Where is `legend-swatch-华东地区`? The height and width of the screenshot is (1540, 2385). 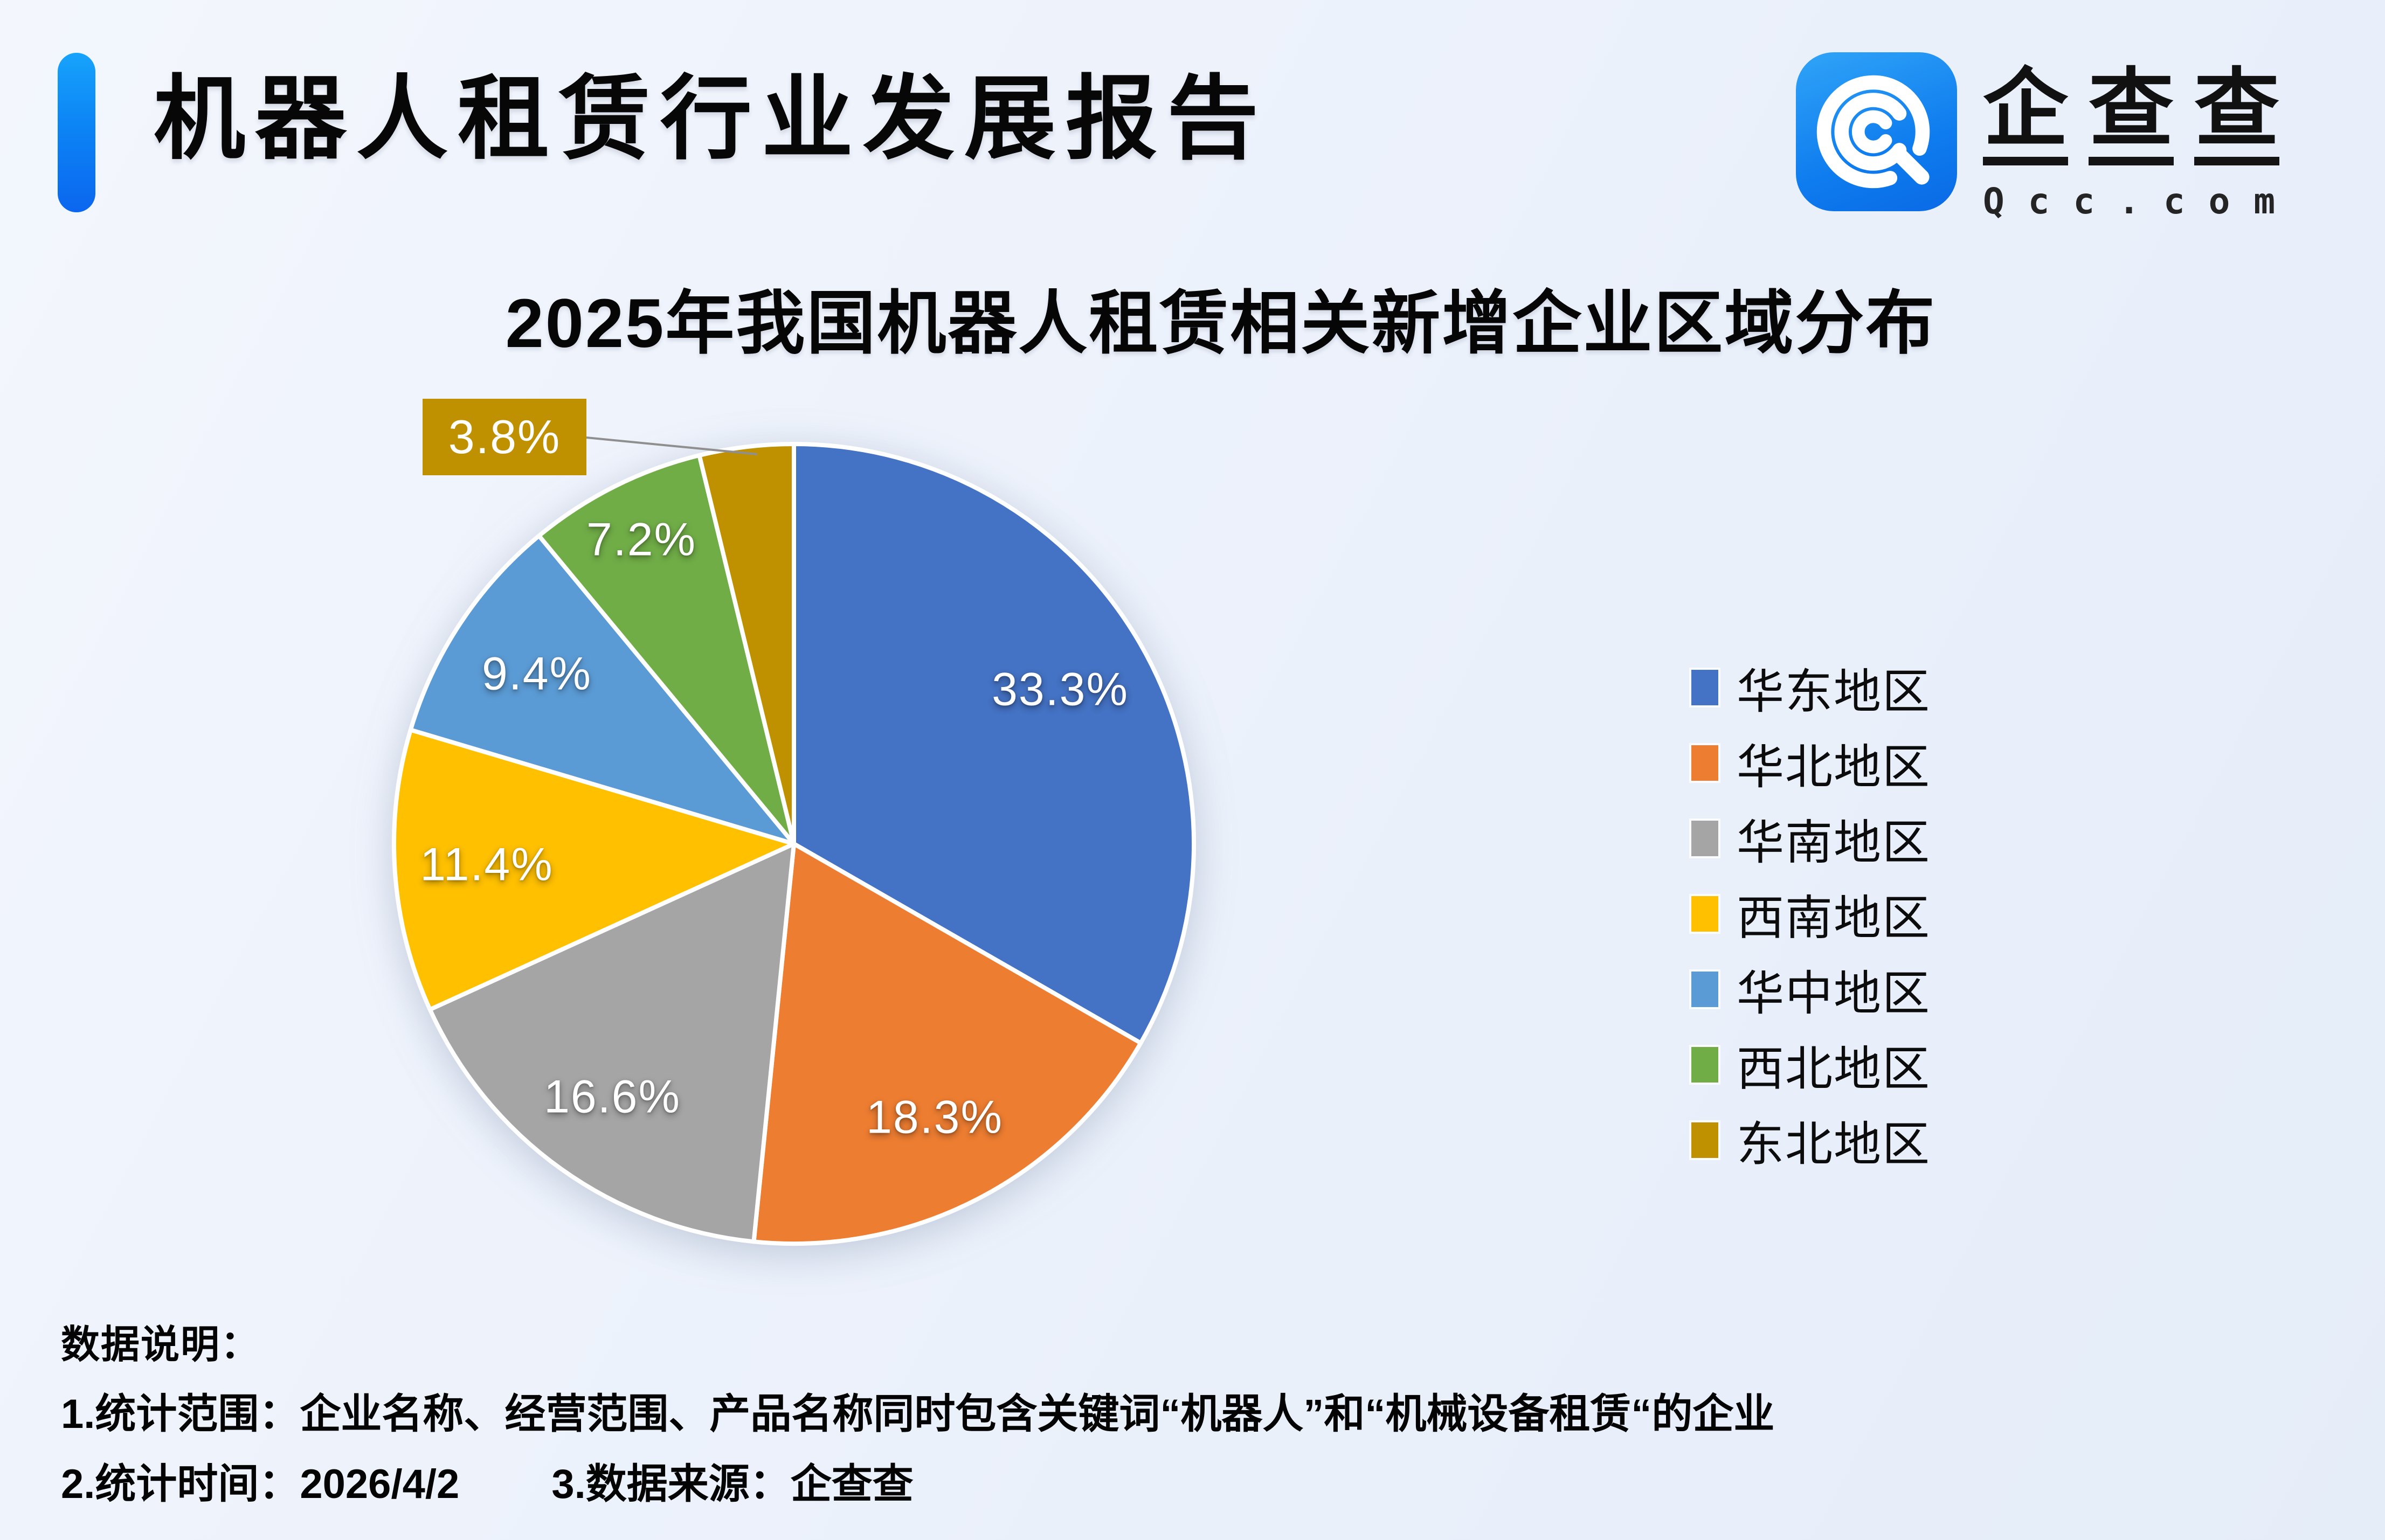
legend-swatch-华东地区 is located at coordinates (1704, 687).